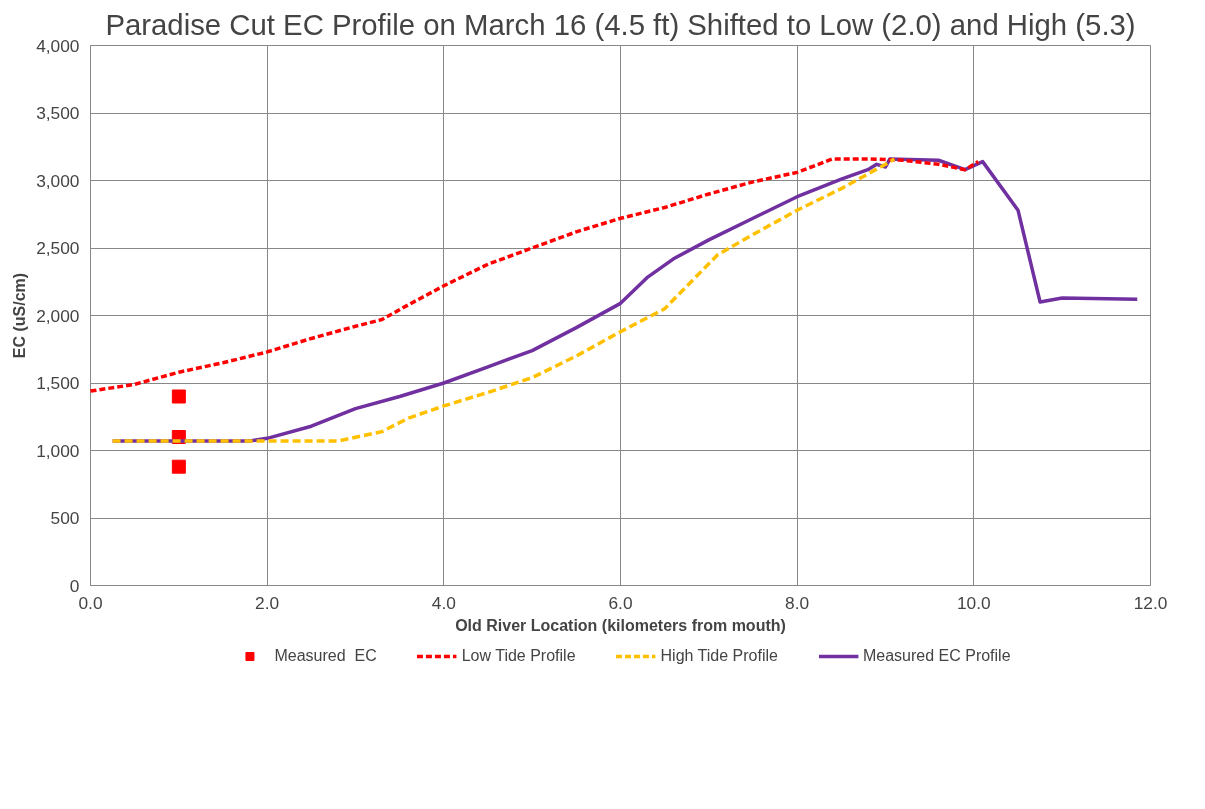 This screenshot has width=1205, height=809. What do you see at coordinates (65, 518) in the screenshot?
I see `y-tick-label: 500` at bounding box center [65, 518].